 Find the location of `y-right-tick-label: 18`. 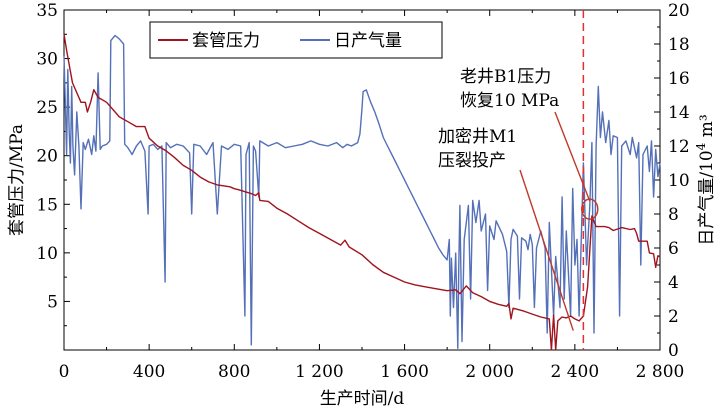

y-right-tick-label: 18 is located at coordinates (679, 45).